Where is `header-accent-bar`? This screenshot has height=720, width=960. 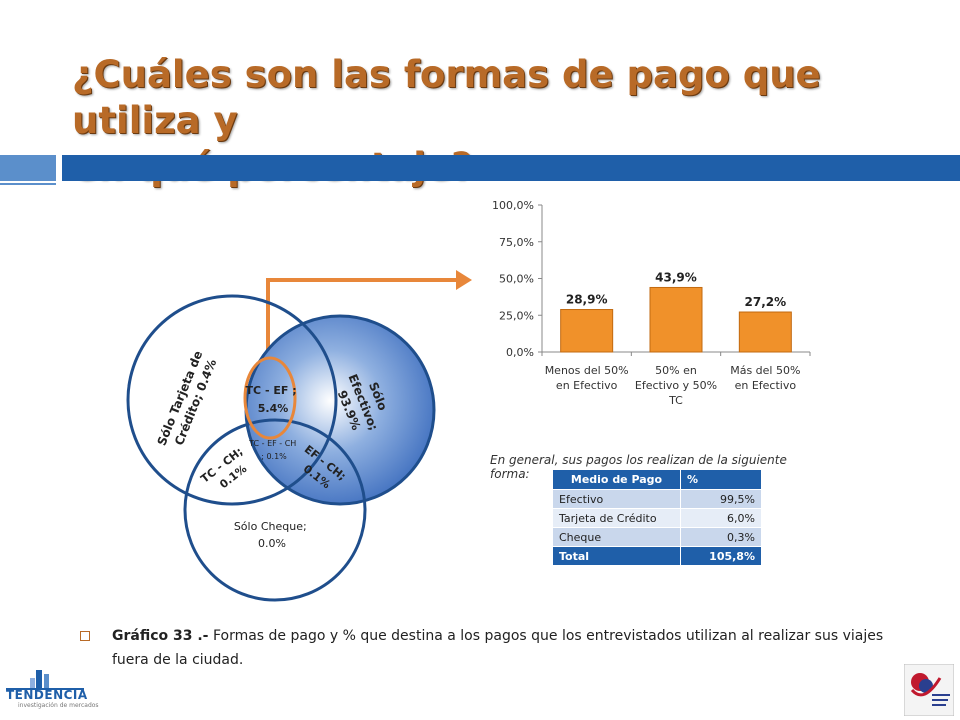 header-accent-bar is located at coordinates (511, 168).